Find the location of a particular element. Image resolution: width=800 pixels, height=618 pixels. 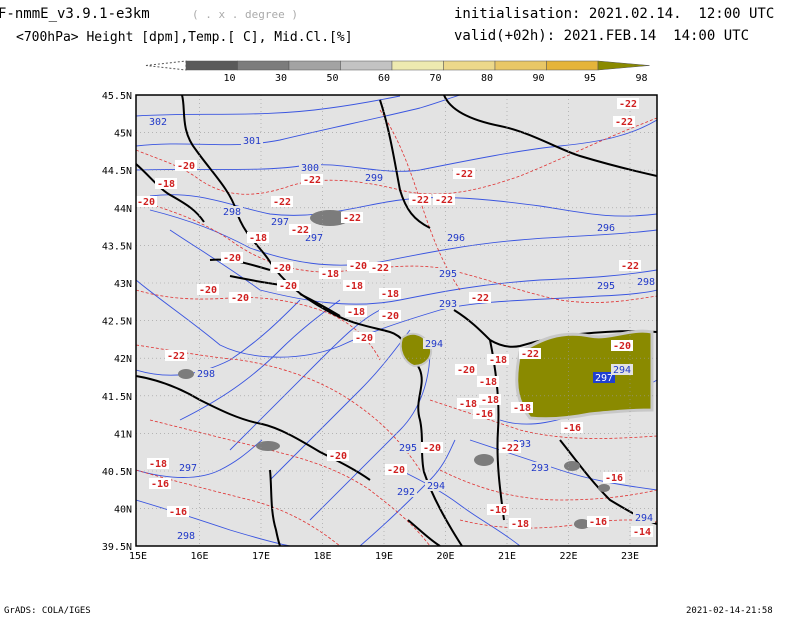

lon-label: 22E is located at coordinates (568, 556).